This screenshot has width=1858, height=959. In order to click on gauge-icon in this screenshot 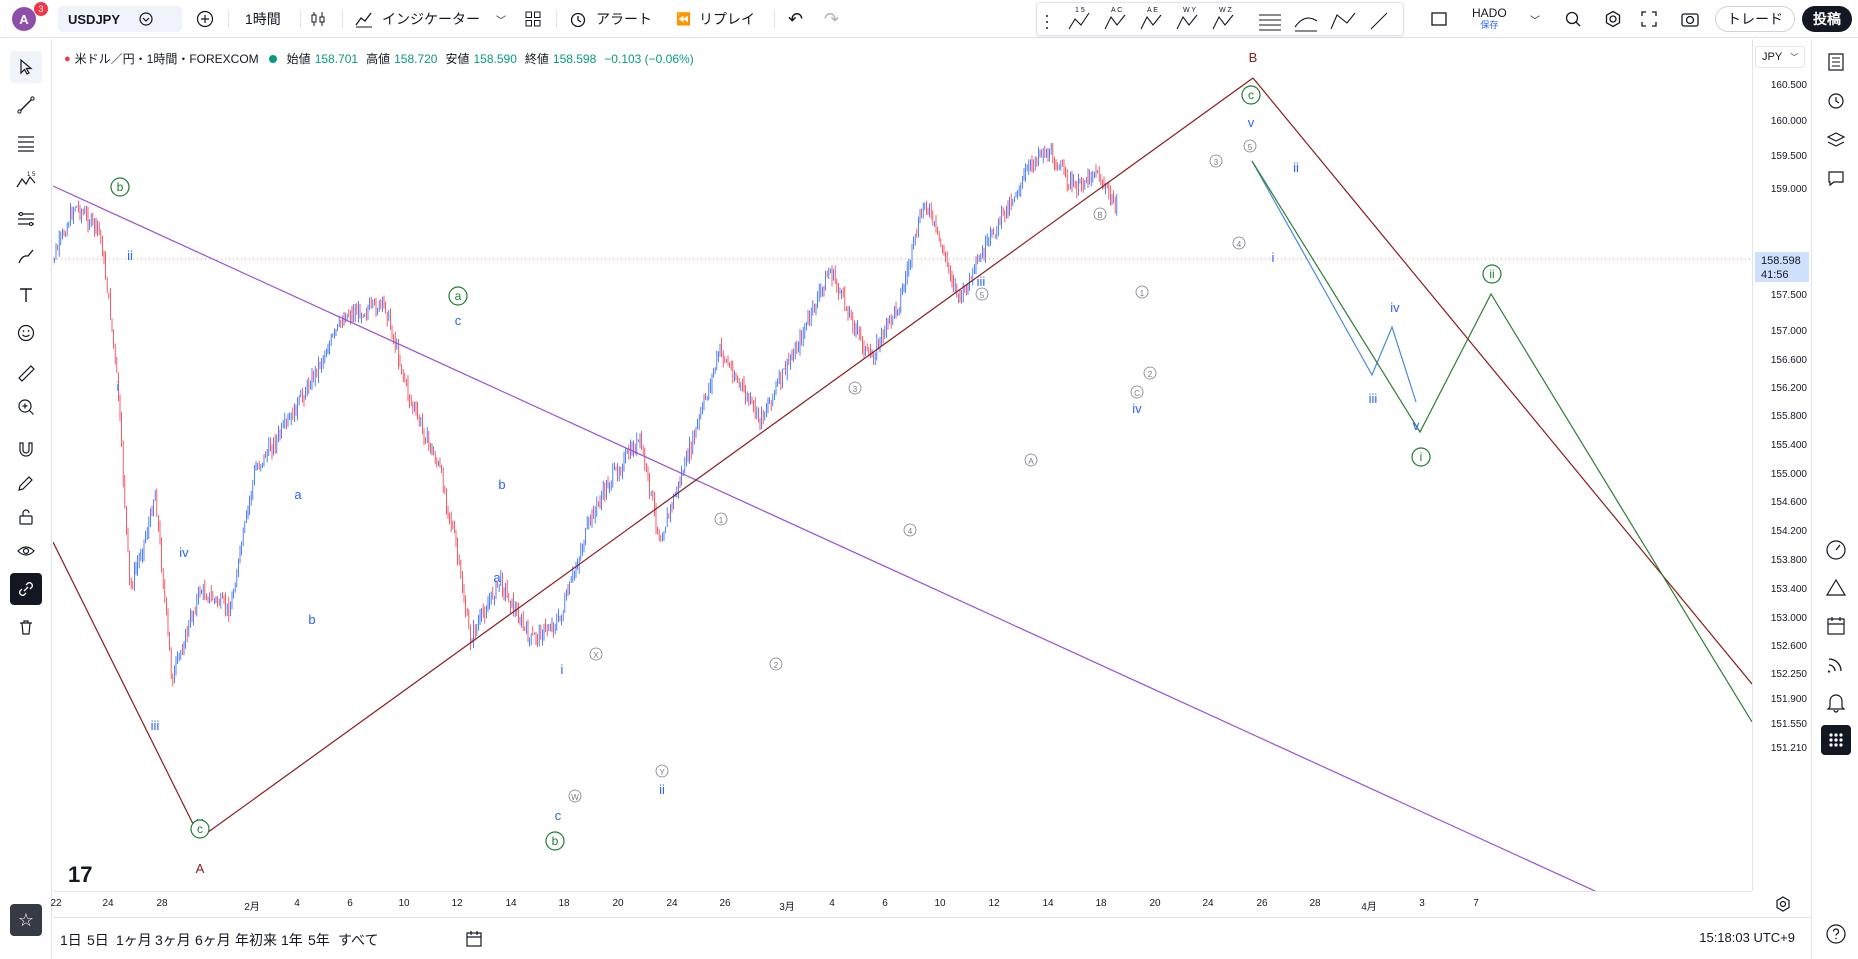, I will do `click(1836, 550)`.